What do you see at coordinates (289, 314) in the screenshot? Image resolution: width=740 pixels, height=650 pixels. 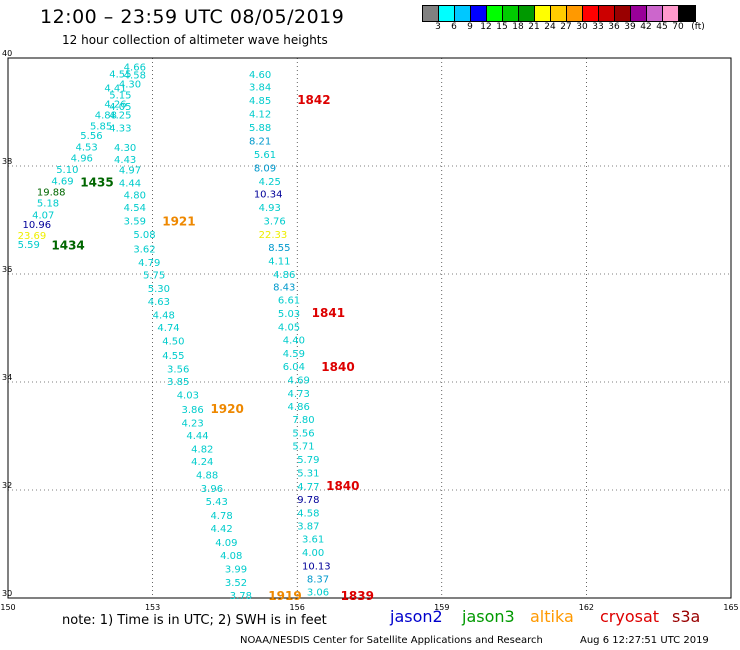 I see `wave-height-value: 5.03` at bounding box center [289, 314].